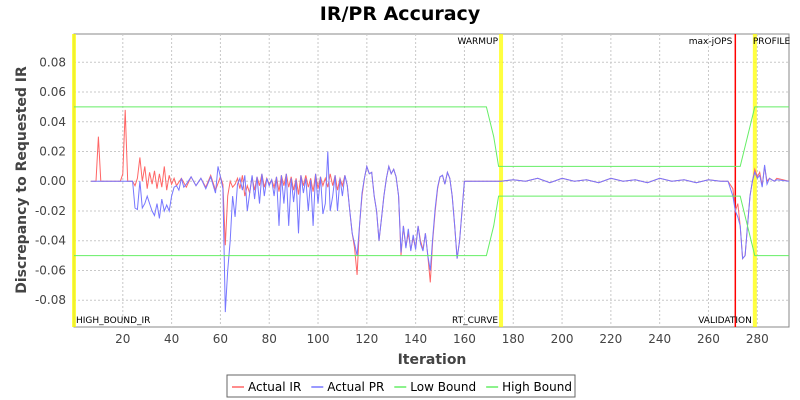 This screenshot has height=400, width=800. Describe the element at coordinates (432, 360) in the screenshot. I see `x-axis-label: Iteration` at that location.